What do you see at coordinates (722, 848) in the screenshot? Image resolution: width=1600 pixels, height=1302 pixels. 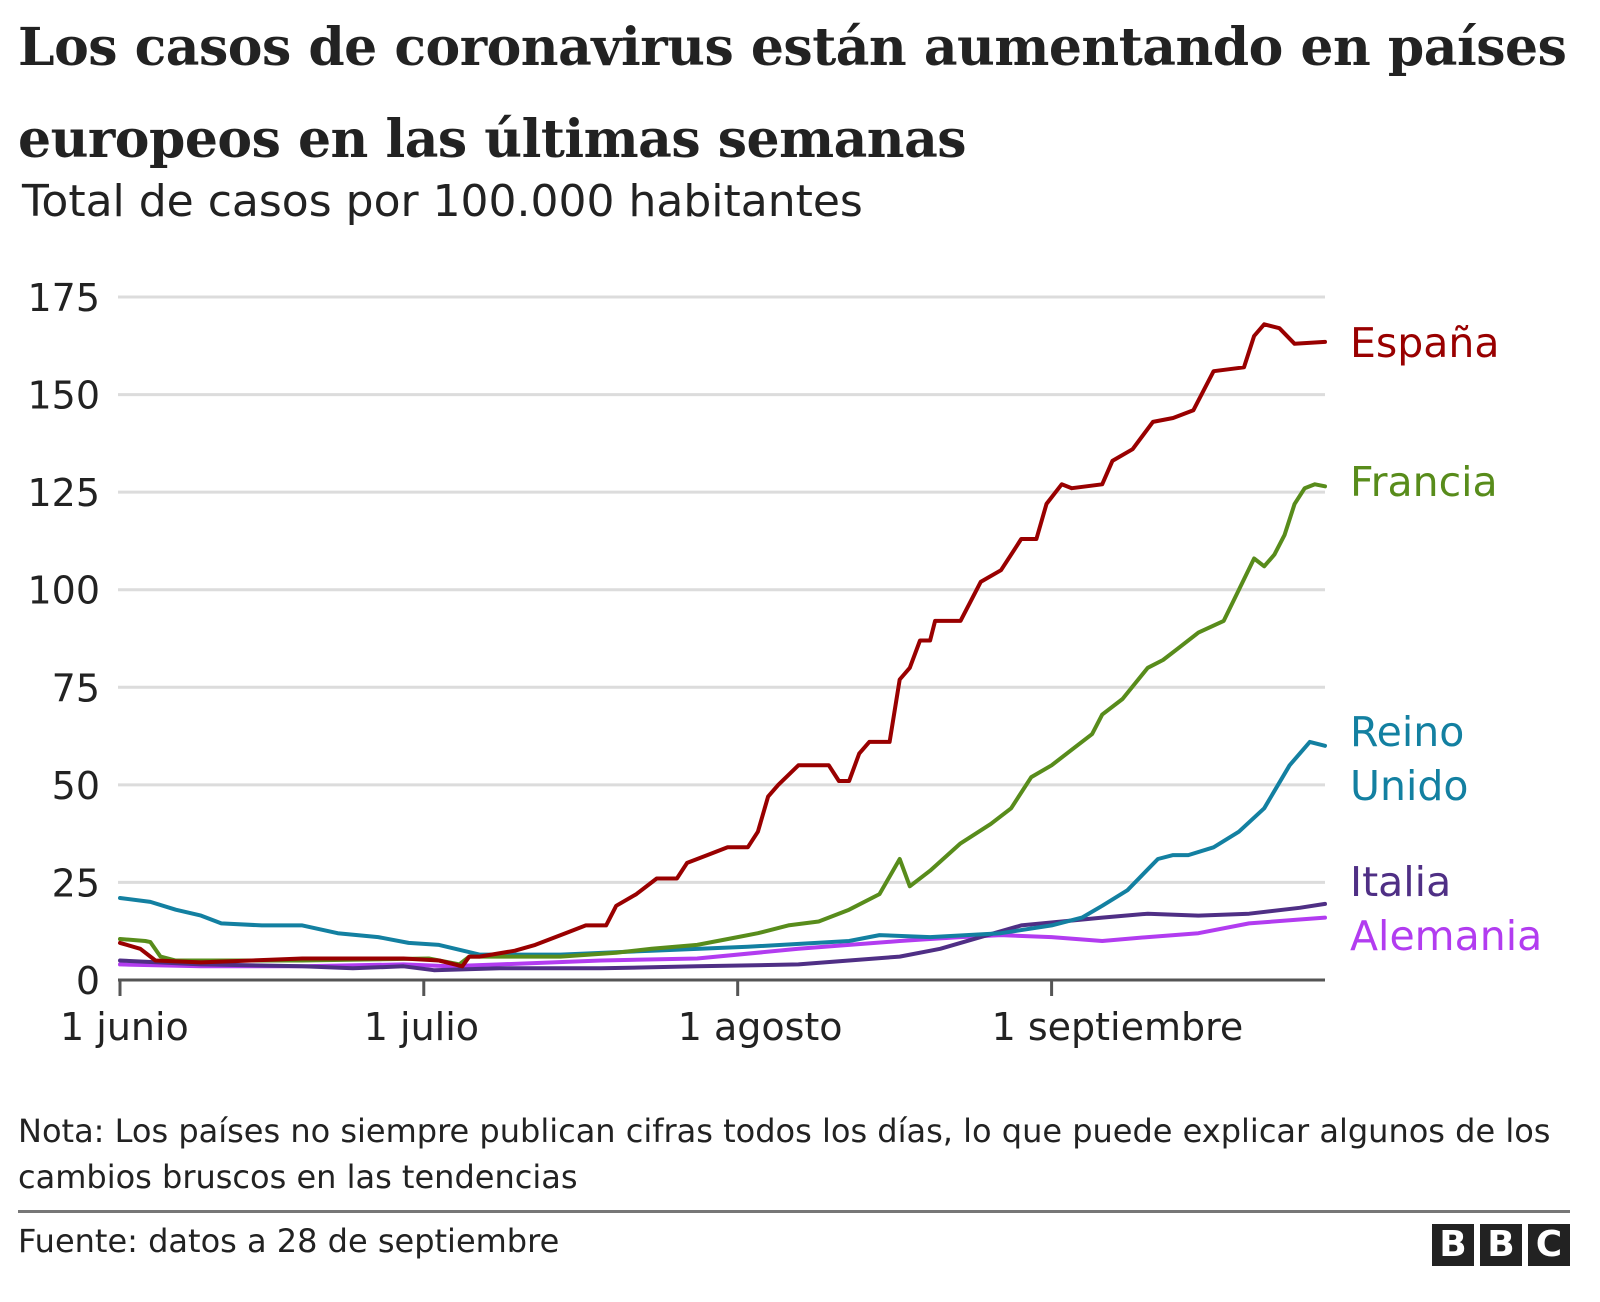 I see `series-line-reino-unido` at bounding box center [722, 848].